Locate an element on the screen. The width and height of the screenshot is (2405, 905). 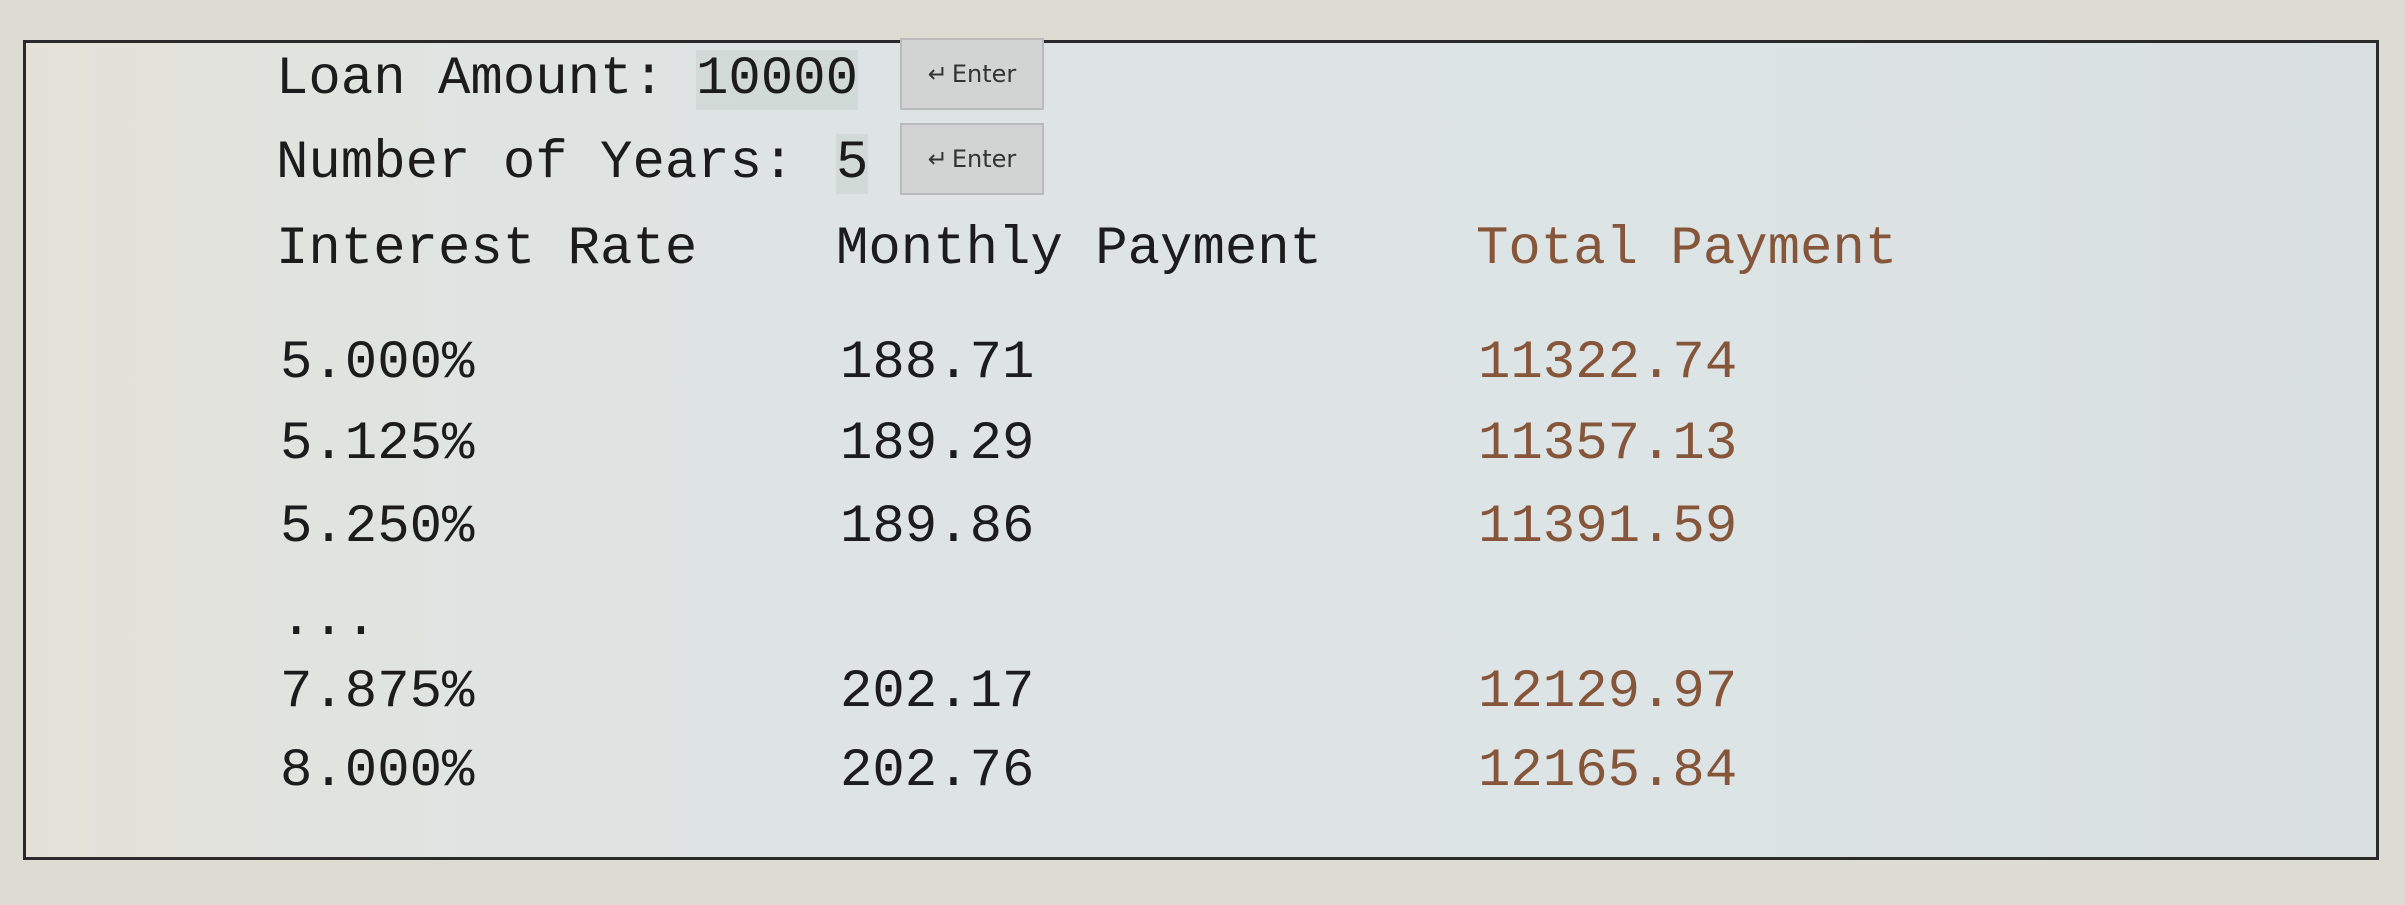
header-interest-rate: Interest Rate is located at coordinates (487, 249).